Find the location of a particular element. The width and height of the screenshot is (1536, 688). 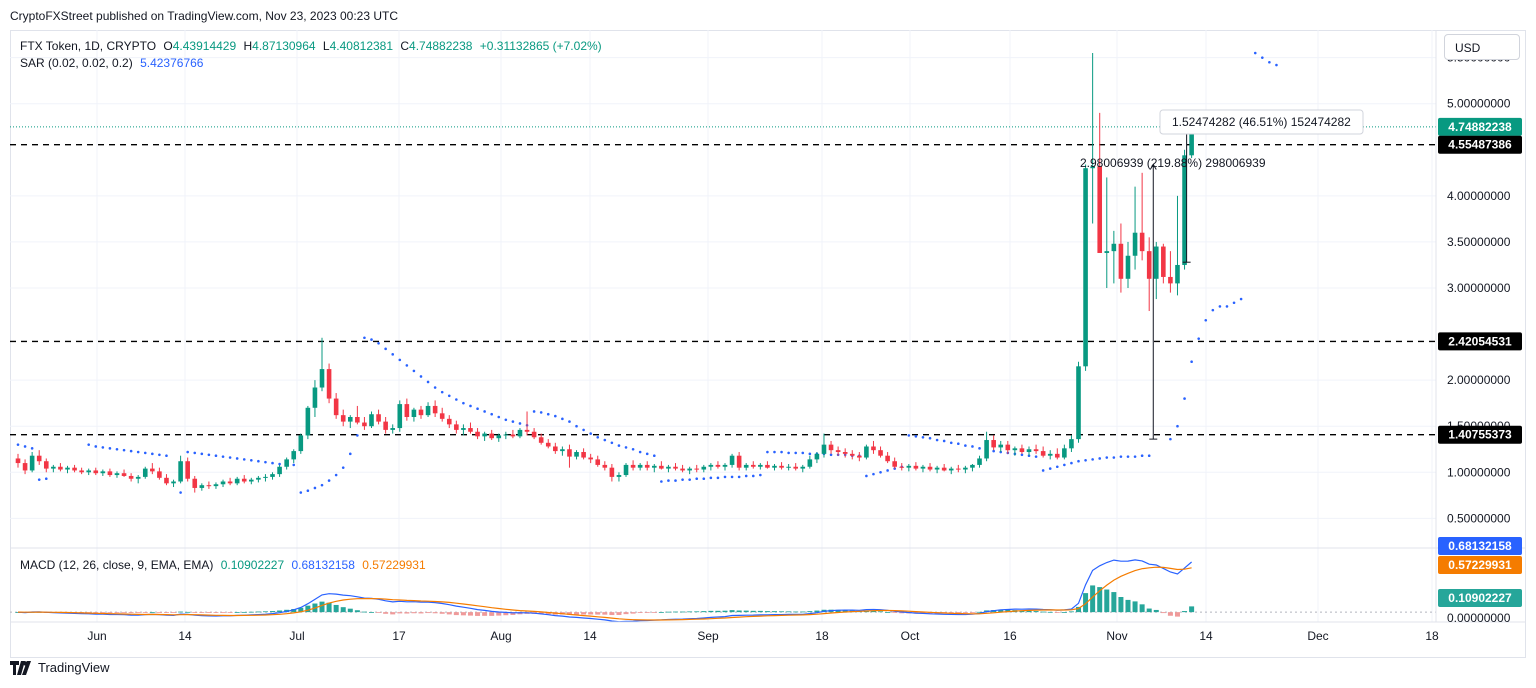

sar-value: 5.42376766 is located at coordinates (172, 63).